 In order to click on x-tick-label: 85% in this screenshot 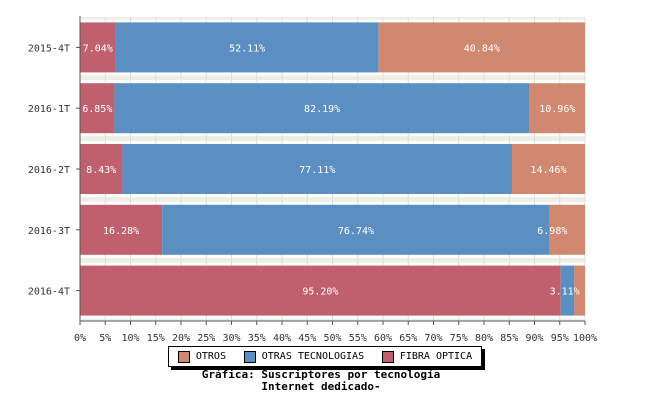, I will do `click(509, 338)`.